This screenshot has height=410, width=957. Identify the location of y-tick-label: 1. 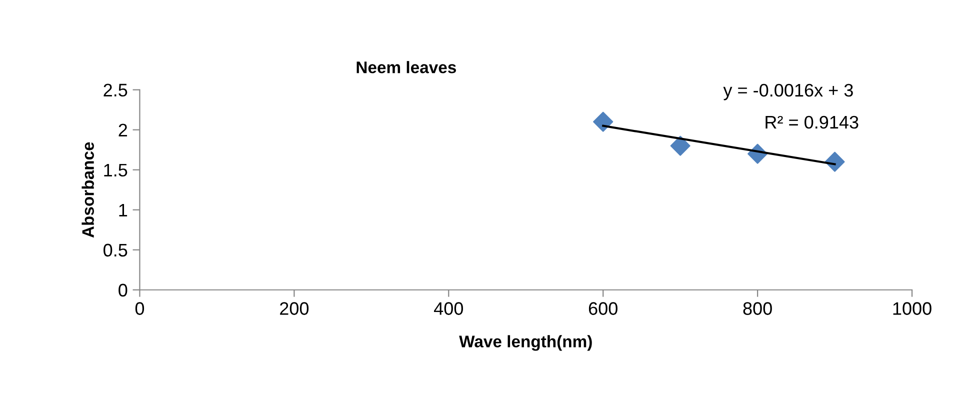
(123, 210).